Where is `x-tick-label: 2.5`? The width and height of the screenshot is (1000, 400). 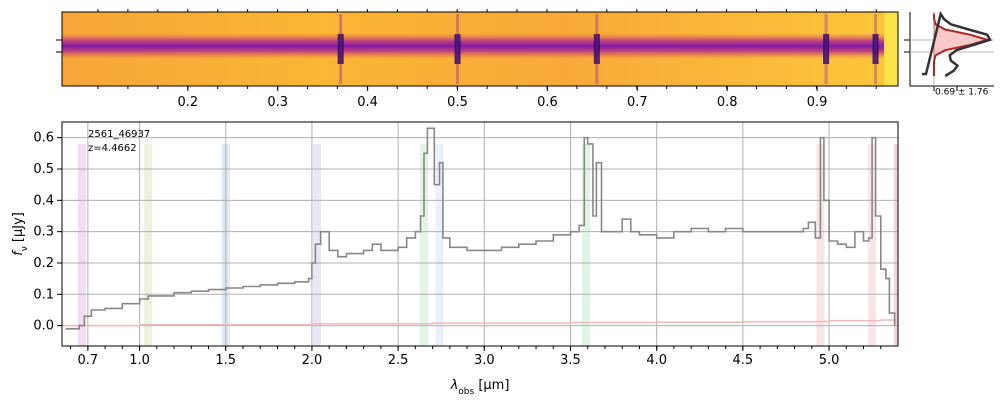
x-tick-label: 2.5 is located at coordinates (398, 360).